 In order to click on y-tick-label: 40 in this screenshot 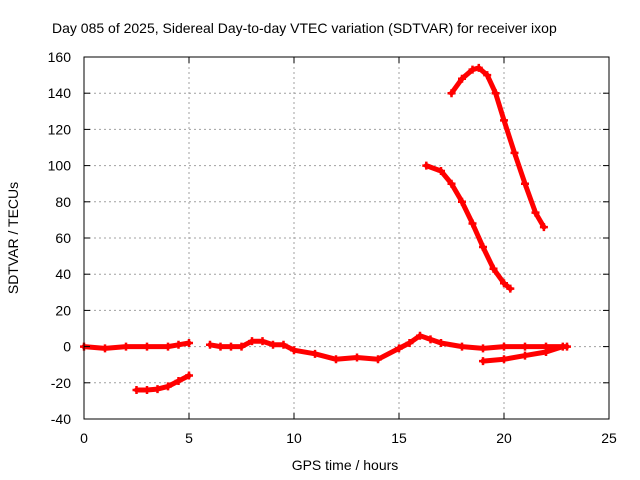, I will do `click(63, 274)`.